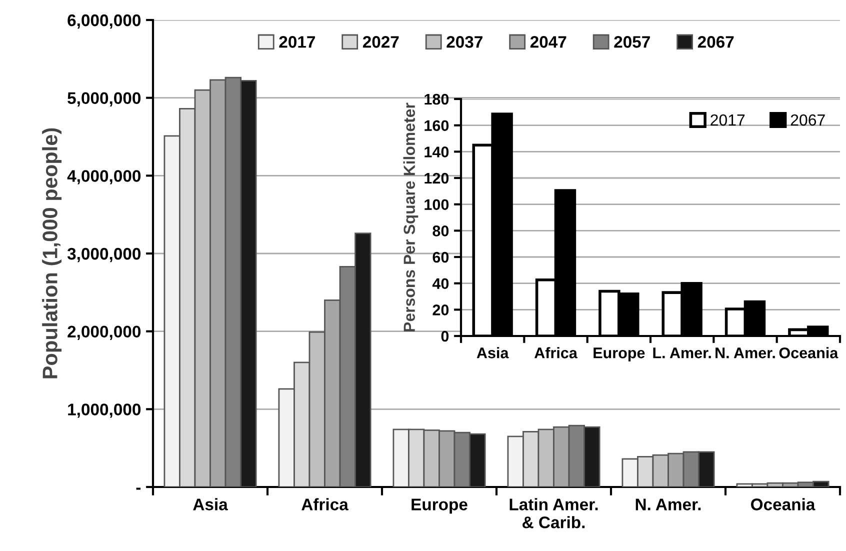  Describe the element at coordinates (554, 513) in the screenshot. I see `x-tick-label: Latin Amer. & Carib.` at that location.